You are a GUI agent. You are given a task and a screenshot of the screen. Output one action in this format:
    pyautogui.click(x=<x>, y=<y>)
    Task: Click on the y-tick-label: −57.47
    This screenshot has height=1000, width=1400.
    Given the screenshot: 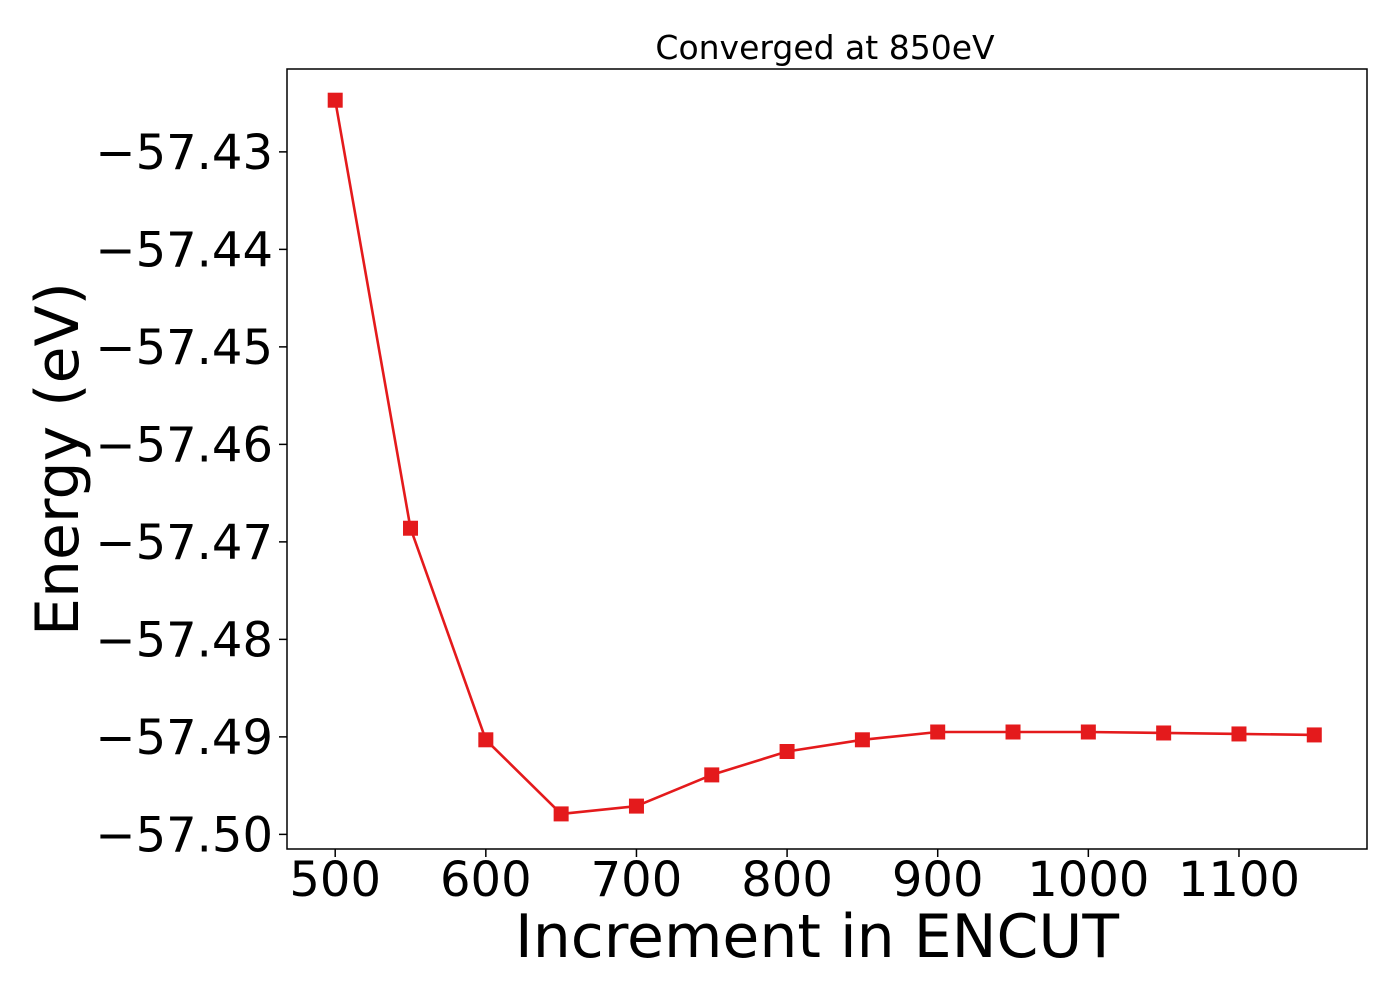 What is the action you would take?
    pyautogui.click(x=184, y=543)
    